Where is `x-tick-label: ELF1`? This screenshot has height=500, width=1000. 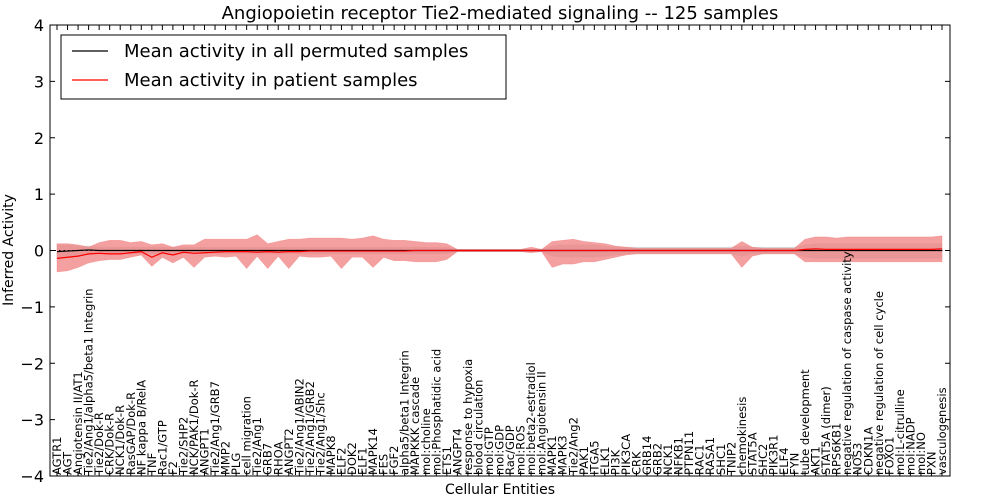
x-tick-label: ELF1 is located at coordinates (363, 461).